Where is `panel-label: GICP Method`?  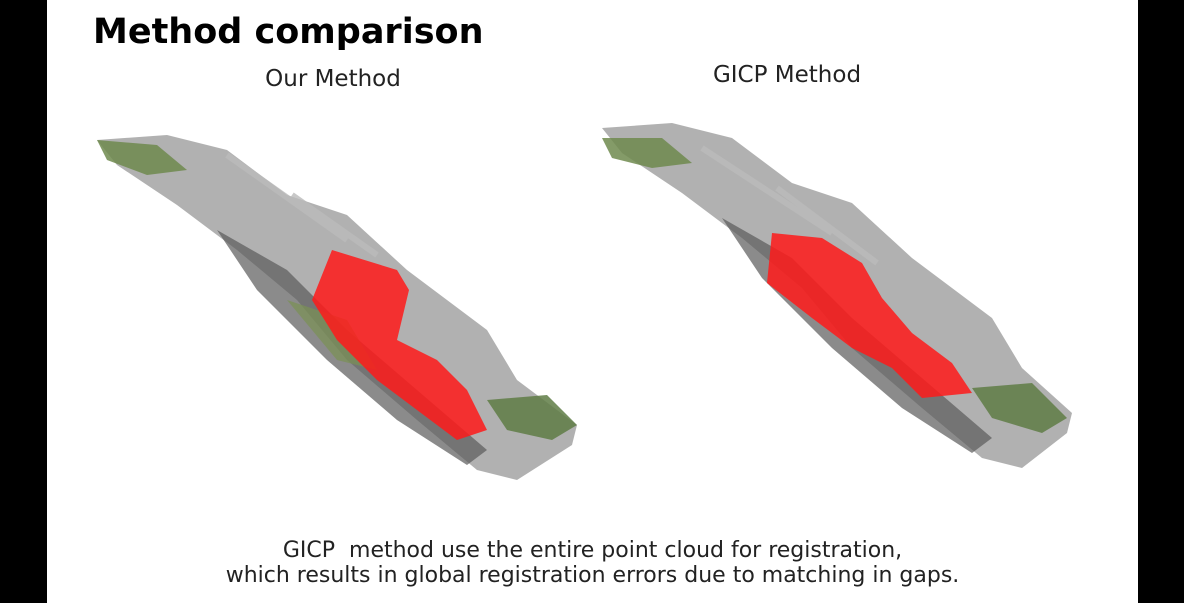
panel-label: GICP Method is located at coordinates (787, 75).